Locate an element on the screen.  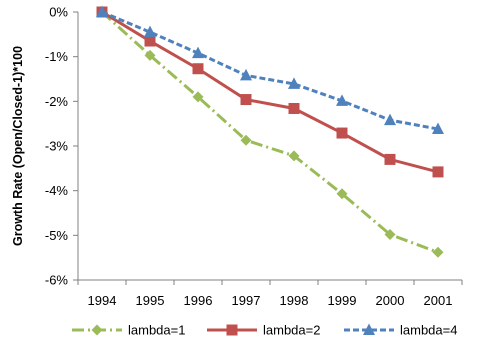
legend-label: lambda=1 is located at coordinates (156, 330).